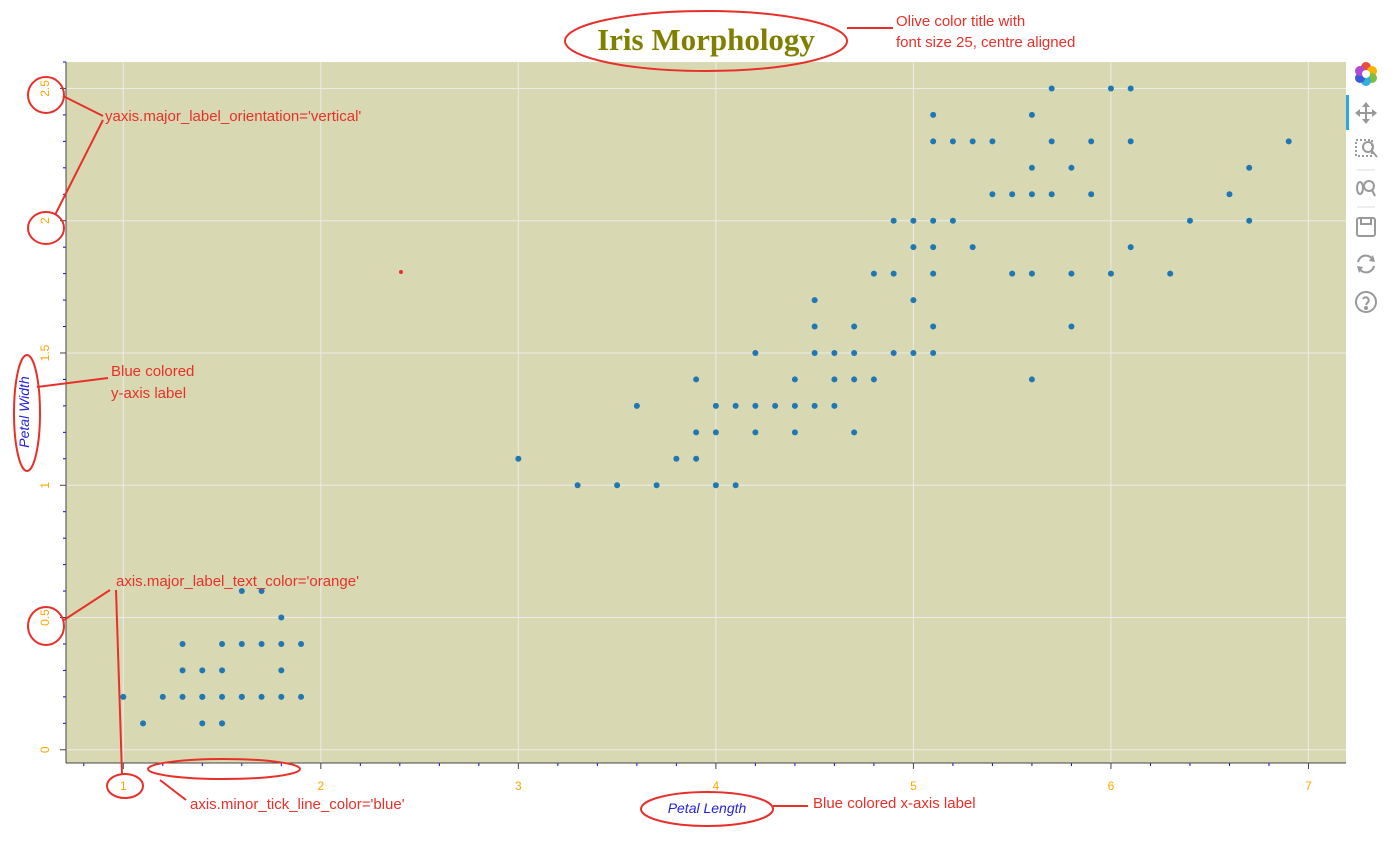 Image resolution: width=1398 pixels, height=855 pixels. Describe the element at coordinates (1366, 188) in the screenshot. I see `wheel-zoom-icon` at that location.